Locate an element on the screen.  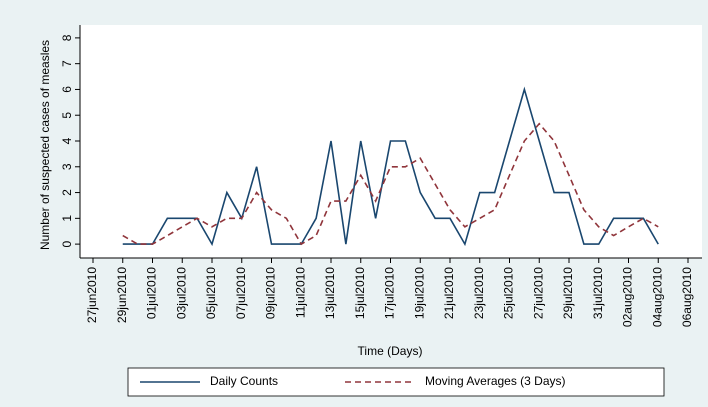
x-tick-label: 04aug2010 is located at coordinates (657, 297).